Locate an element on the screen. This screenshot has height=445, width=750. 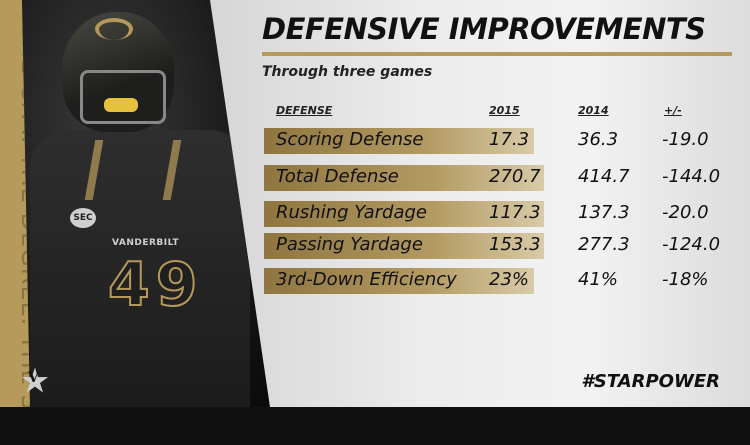
page-subtitle: Through three games is located at coordinates (347, 72).